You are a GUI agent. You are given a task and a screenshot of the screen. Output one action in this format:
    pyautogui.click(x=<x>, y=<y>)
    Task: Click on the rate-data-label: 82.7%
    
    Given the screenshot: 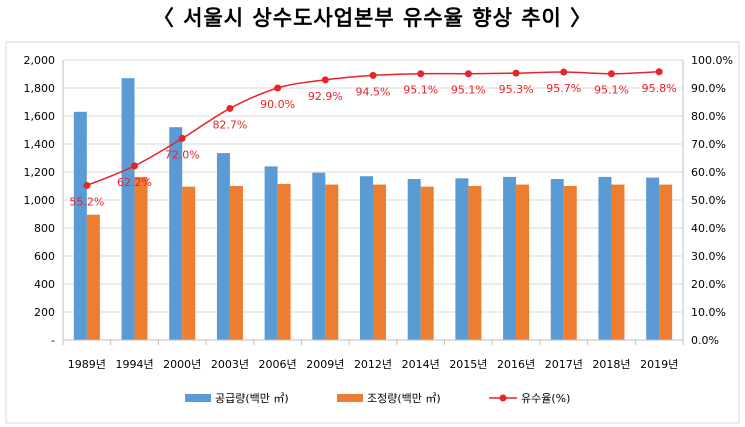 What is the action you would take?
    pyautogui.click(x=229, y=124)
    